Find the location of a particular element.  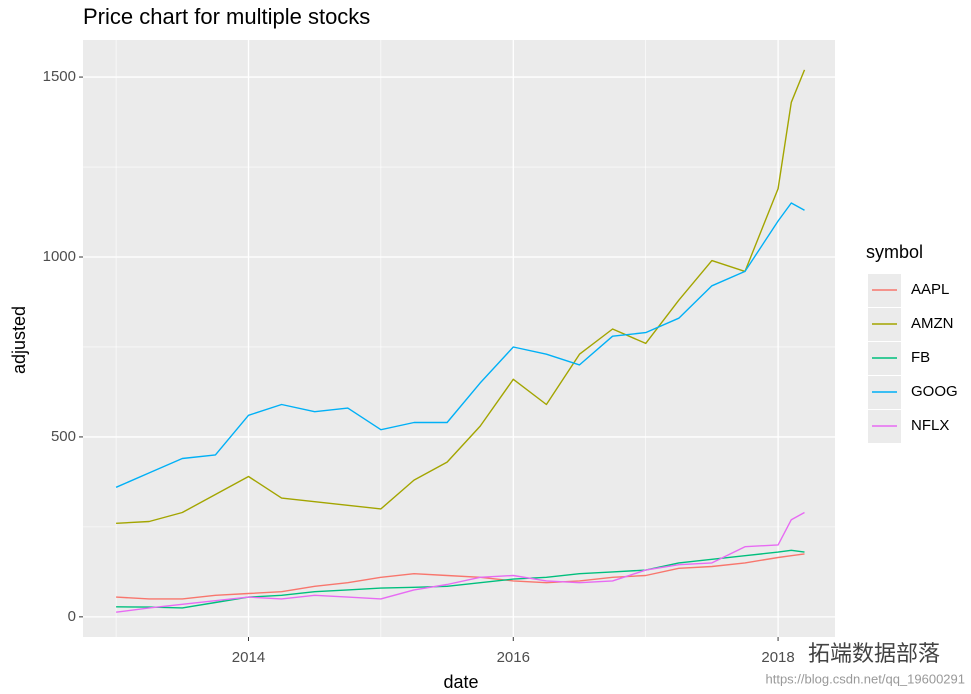

y-tick-label: 1000 is located at coordinates (59, 256).